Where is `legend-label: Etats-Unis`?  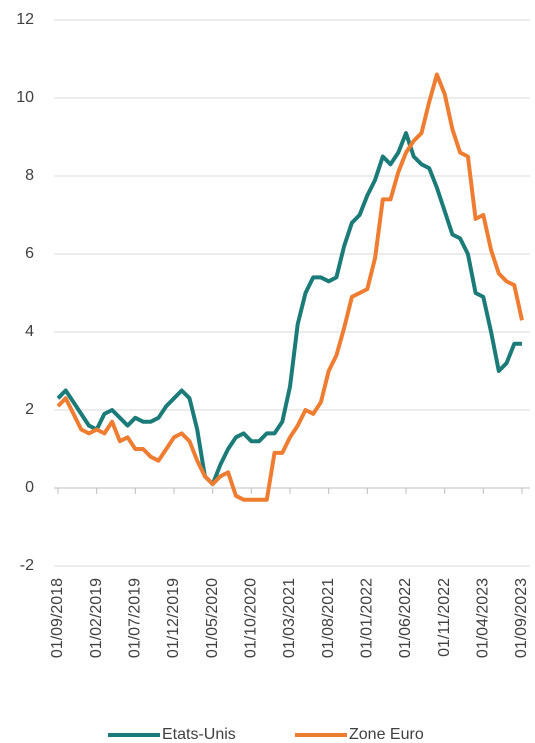
legend-label: Etats-Unis is located at coordinates (199, 734).